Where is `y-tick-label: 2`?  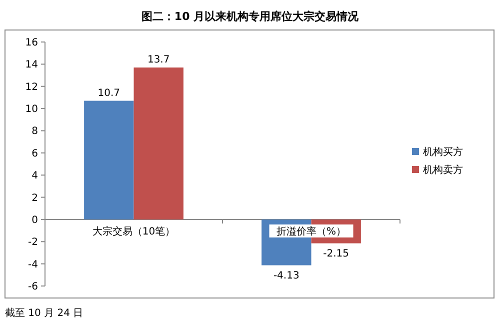
y-tick-label: 2 is located at coordinates (35, 198).